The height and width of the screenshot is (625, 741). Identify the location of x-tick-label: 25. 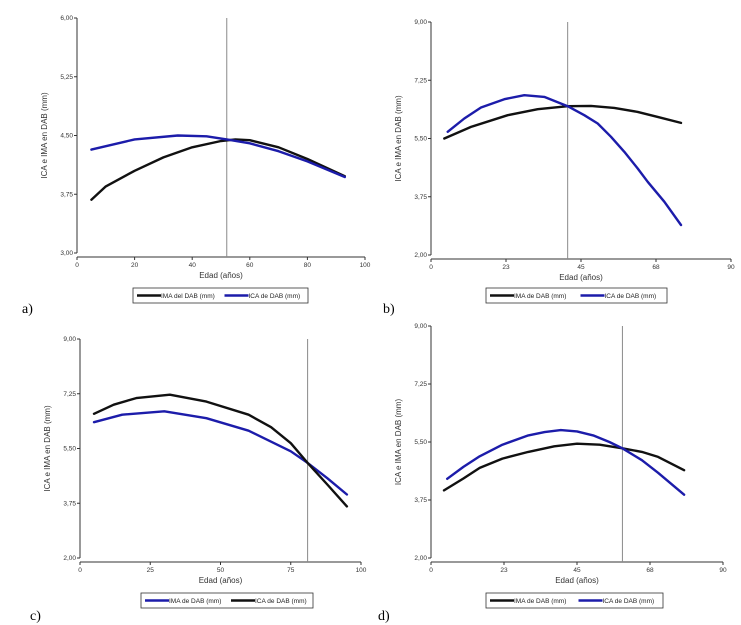
(151, 570).